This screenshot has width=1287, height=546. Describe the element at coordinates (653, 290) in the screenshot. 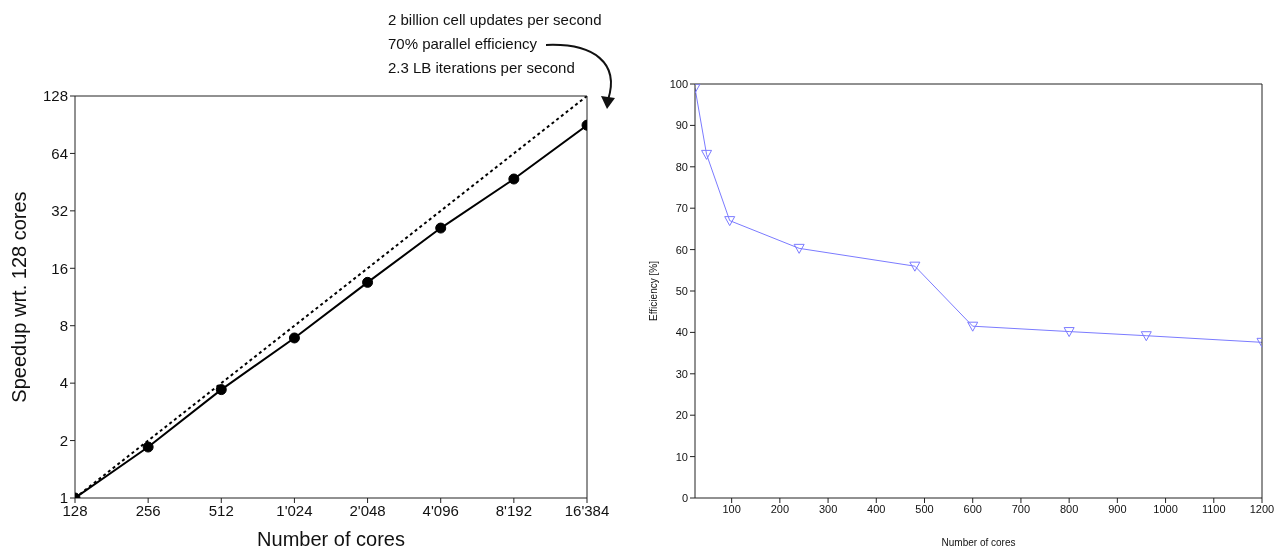

I see `y-axis-title: Efficiency [%]` at that location.